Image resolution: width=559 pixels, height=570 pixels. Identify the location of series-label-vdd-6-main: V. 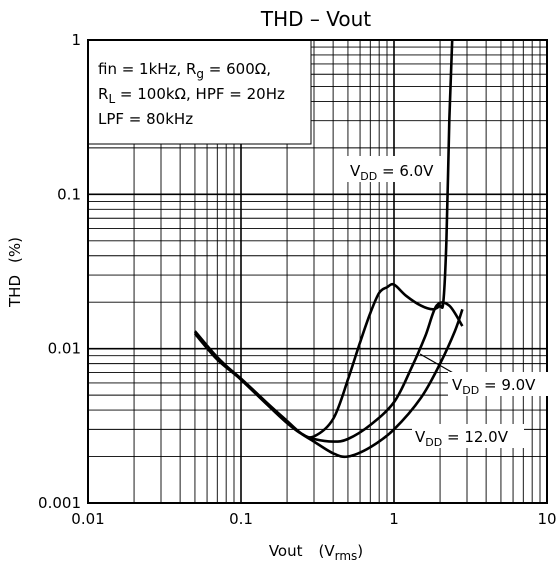
(355, 171).